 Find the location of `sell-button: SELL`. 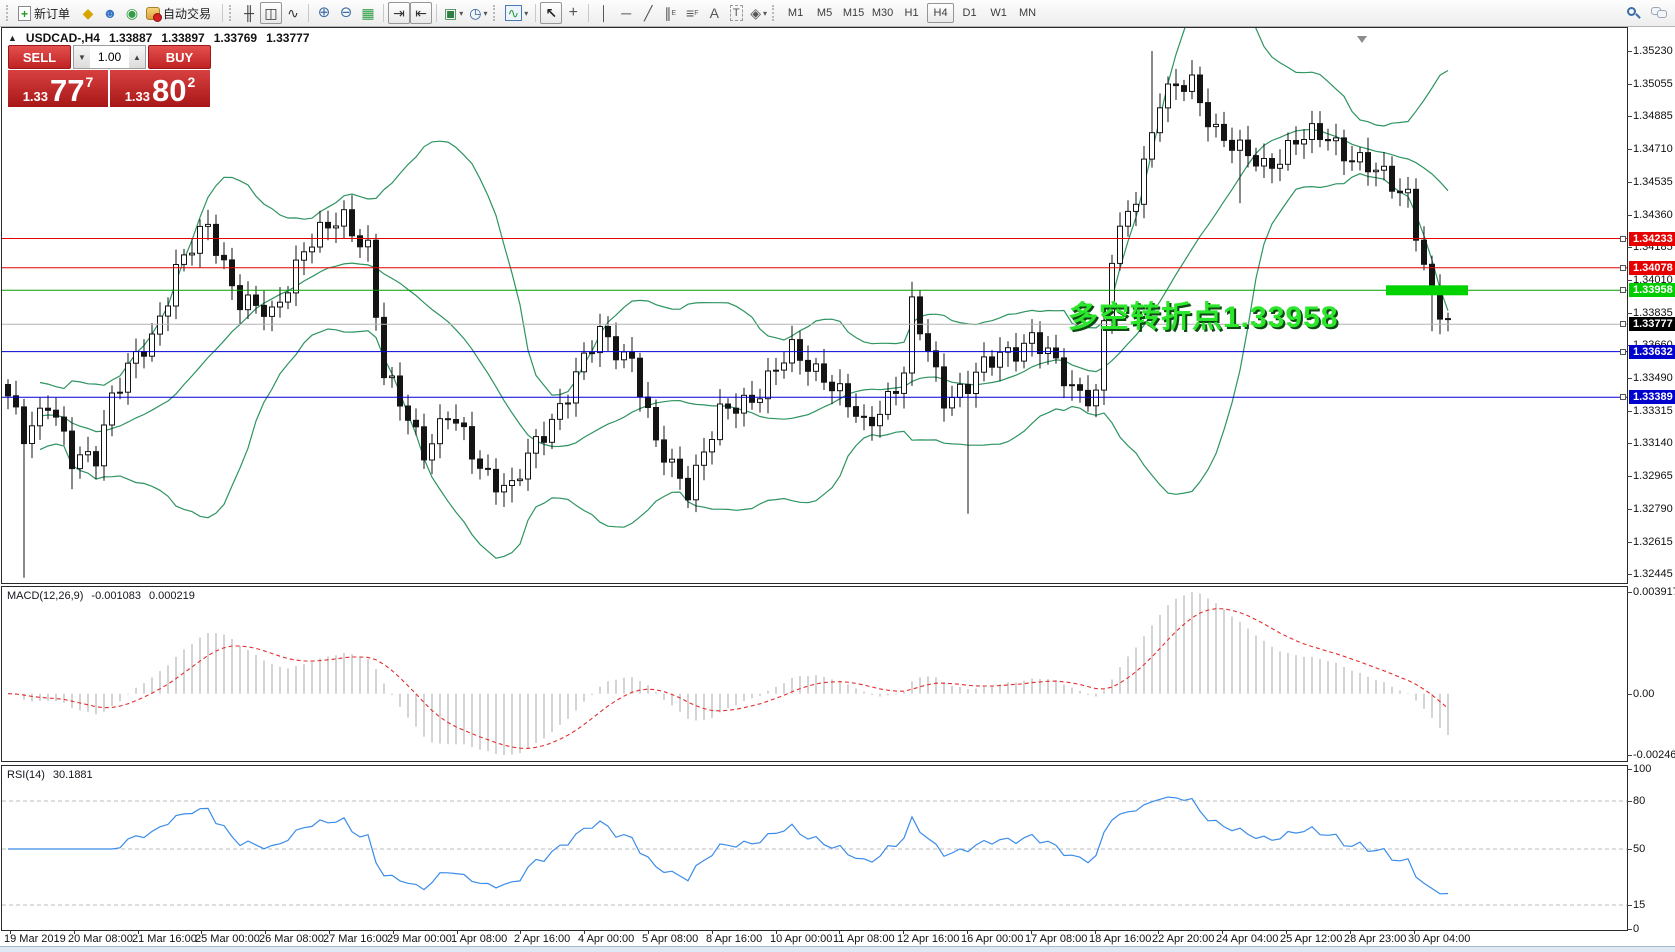

sell-button: SELL is located at coordinates (39, 57).